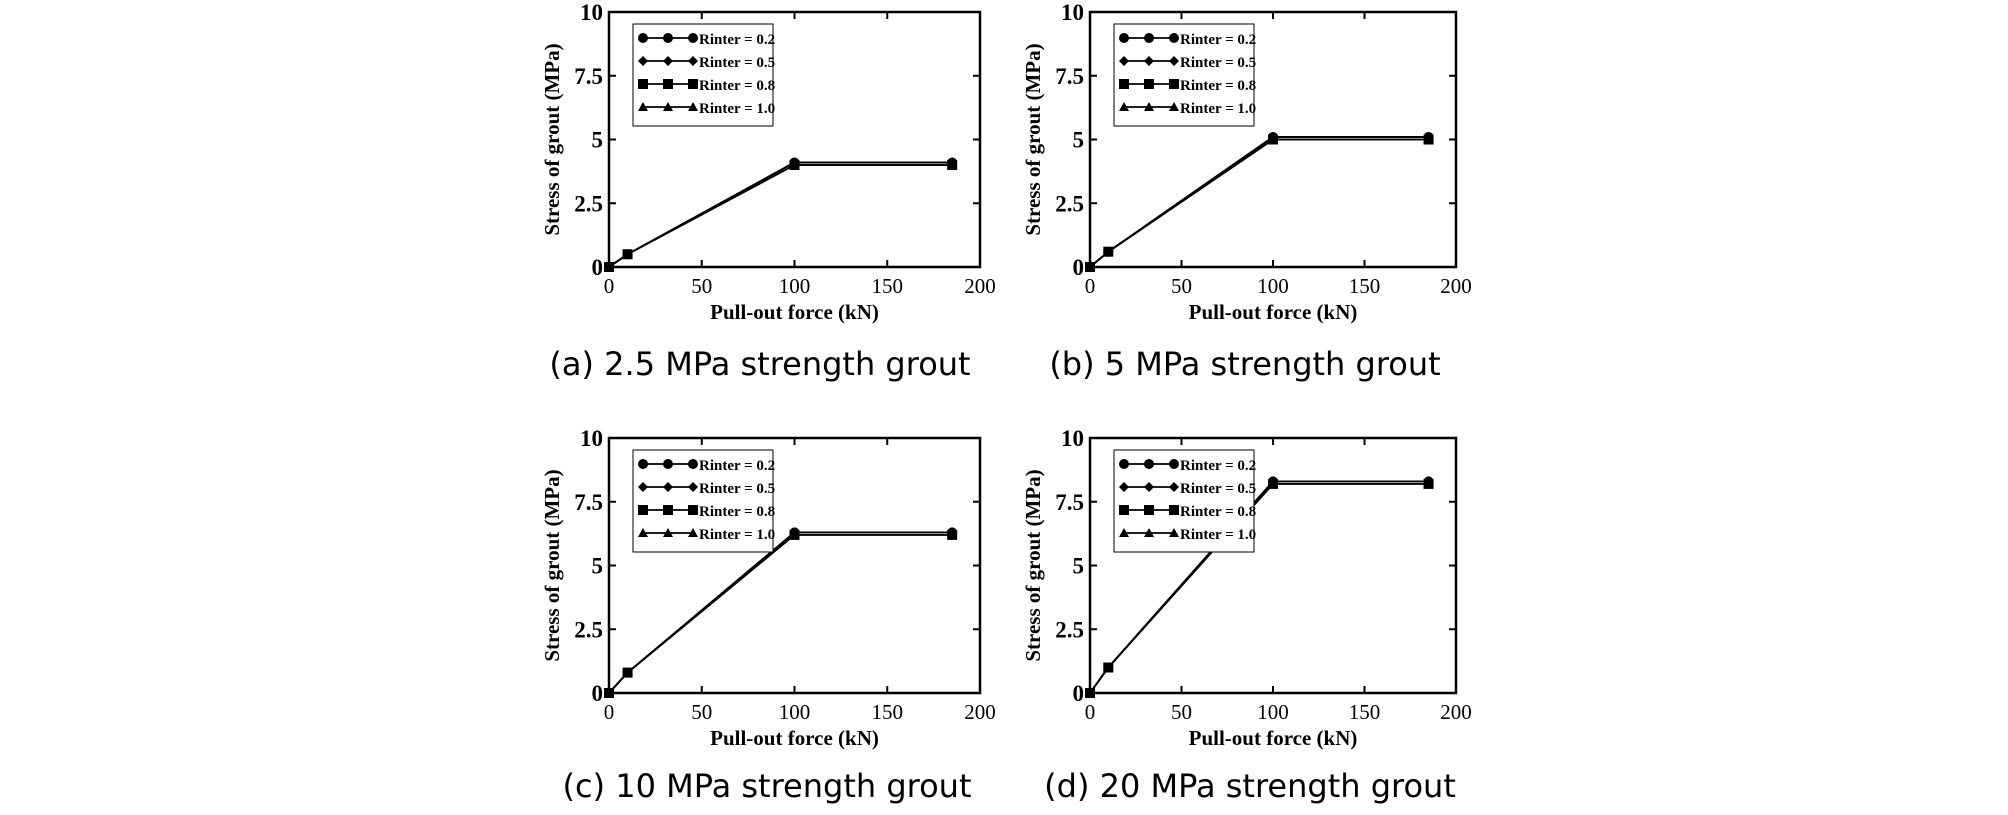 This screenshot has width=2008, height=815. What do you see at coordinates (1250, 786) in the screenshot?
I see `panel-caption: (d) 20 MPa strength grout` at bounding box center [1250, 786].